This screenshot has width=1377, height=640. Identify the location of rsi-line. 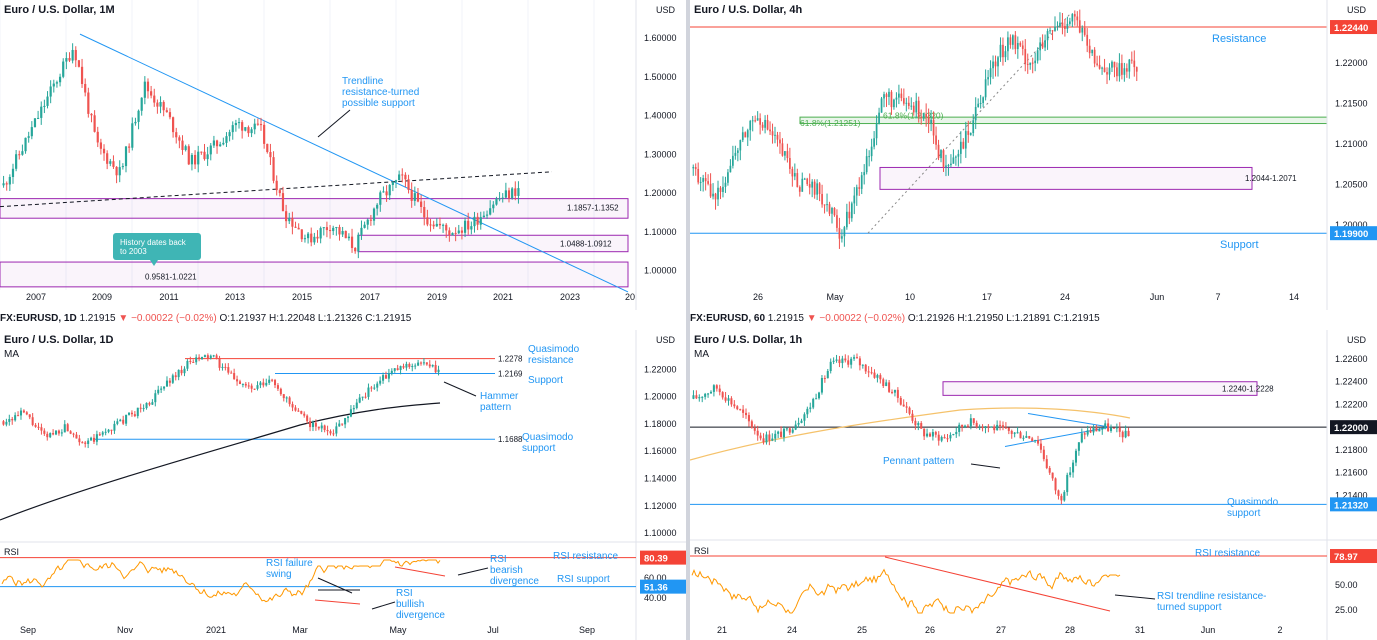
(221, 581).